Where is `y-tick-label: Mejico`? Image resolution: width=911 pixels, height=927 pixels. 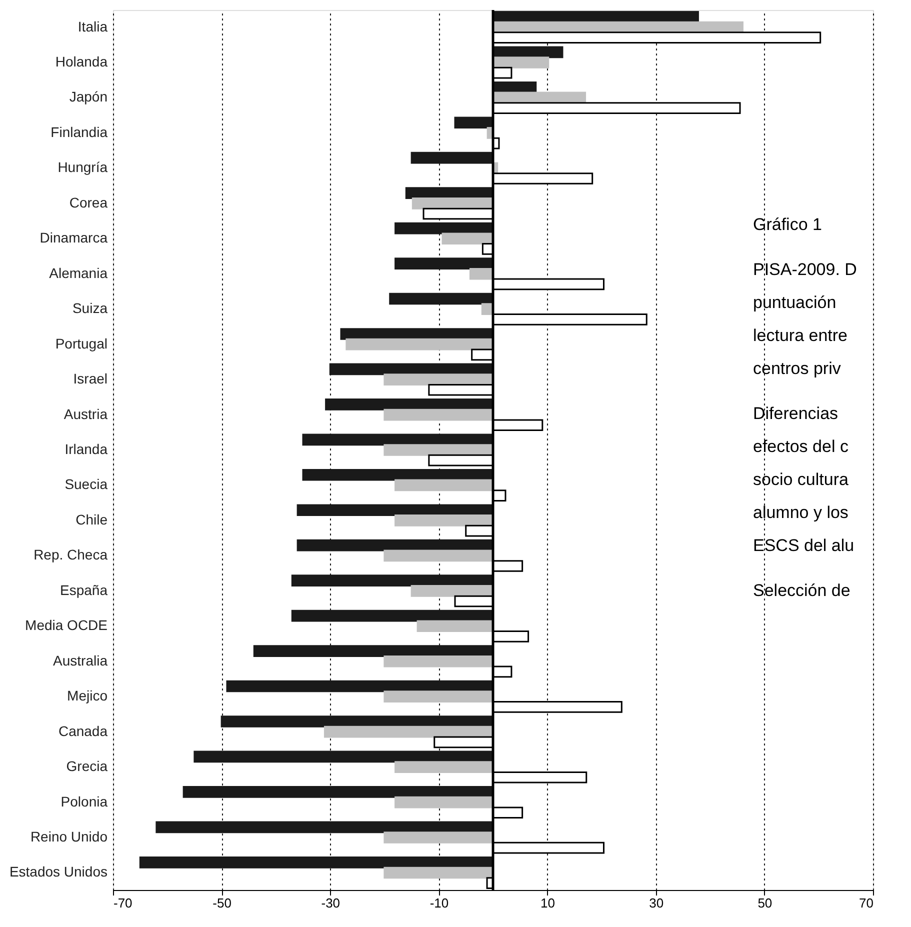 y-tick-label: Mejico is located at coordinates (87, 696).